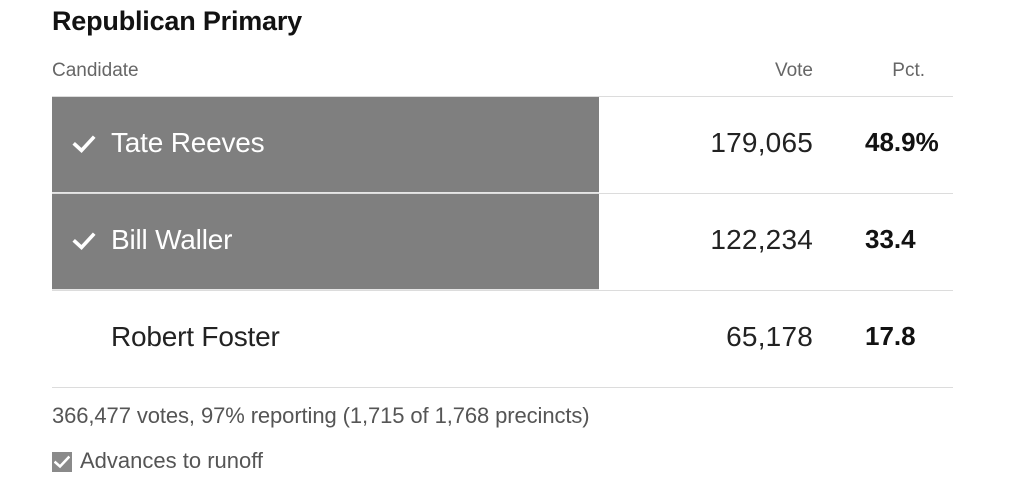 The image size is (1024, 490). I want to click on vote-percent: 33.4, so click(890, 239).